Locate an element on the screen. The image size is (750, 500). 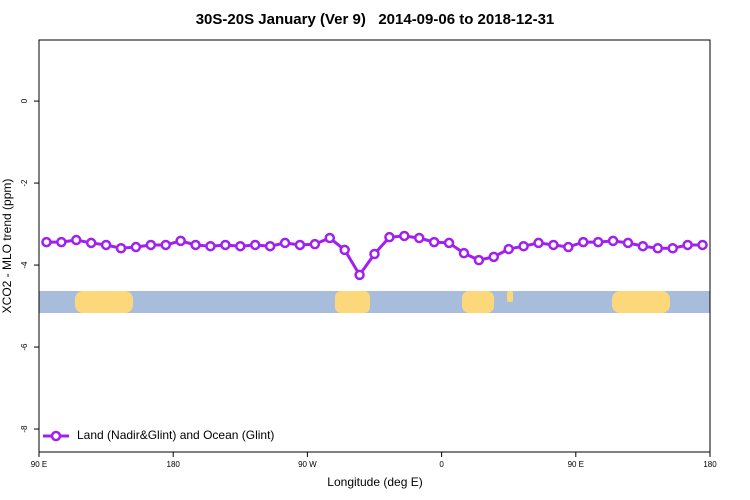
x-axis-label: Longitude (deg E) is located at coordinates (374, 482).